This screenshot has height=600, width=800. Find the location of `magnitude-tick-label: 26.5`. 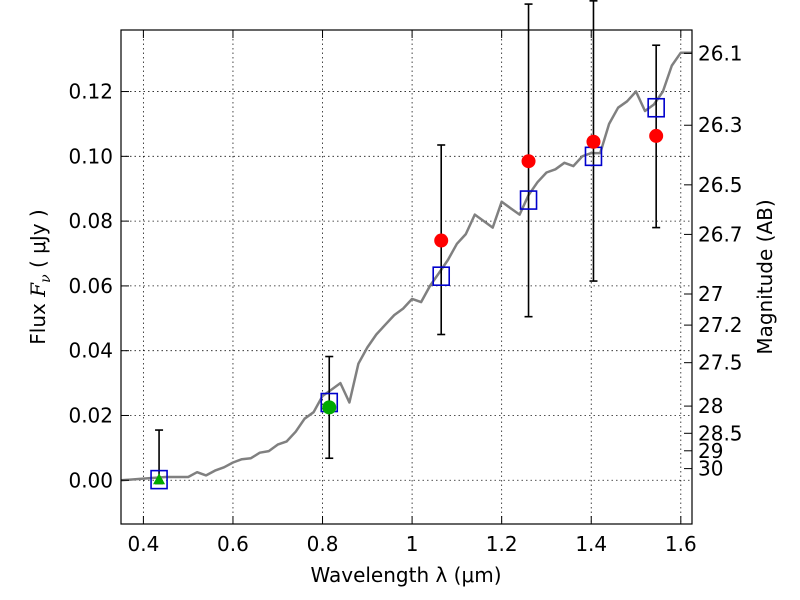

magnitude-tick-label: 26.5 is located at coordinates (720, 185).